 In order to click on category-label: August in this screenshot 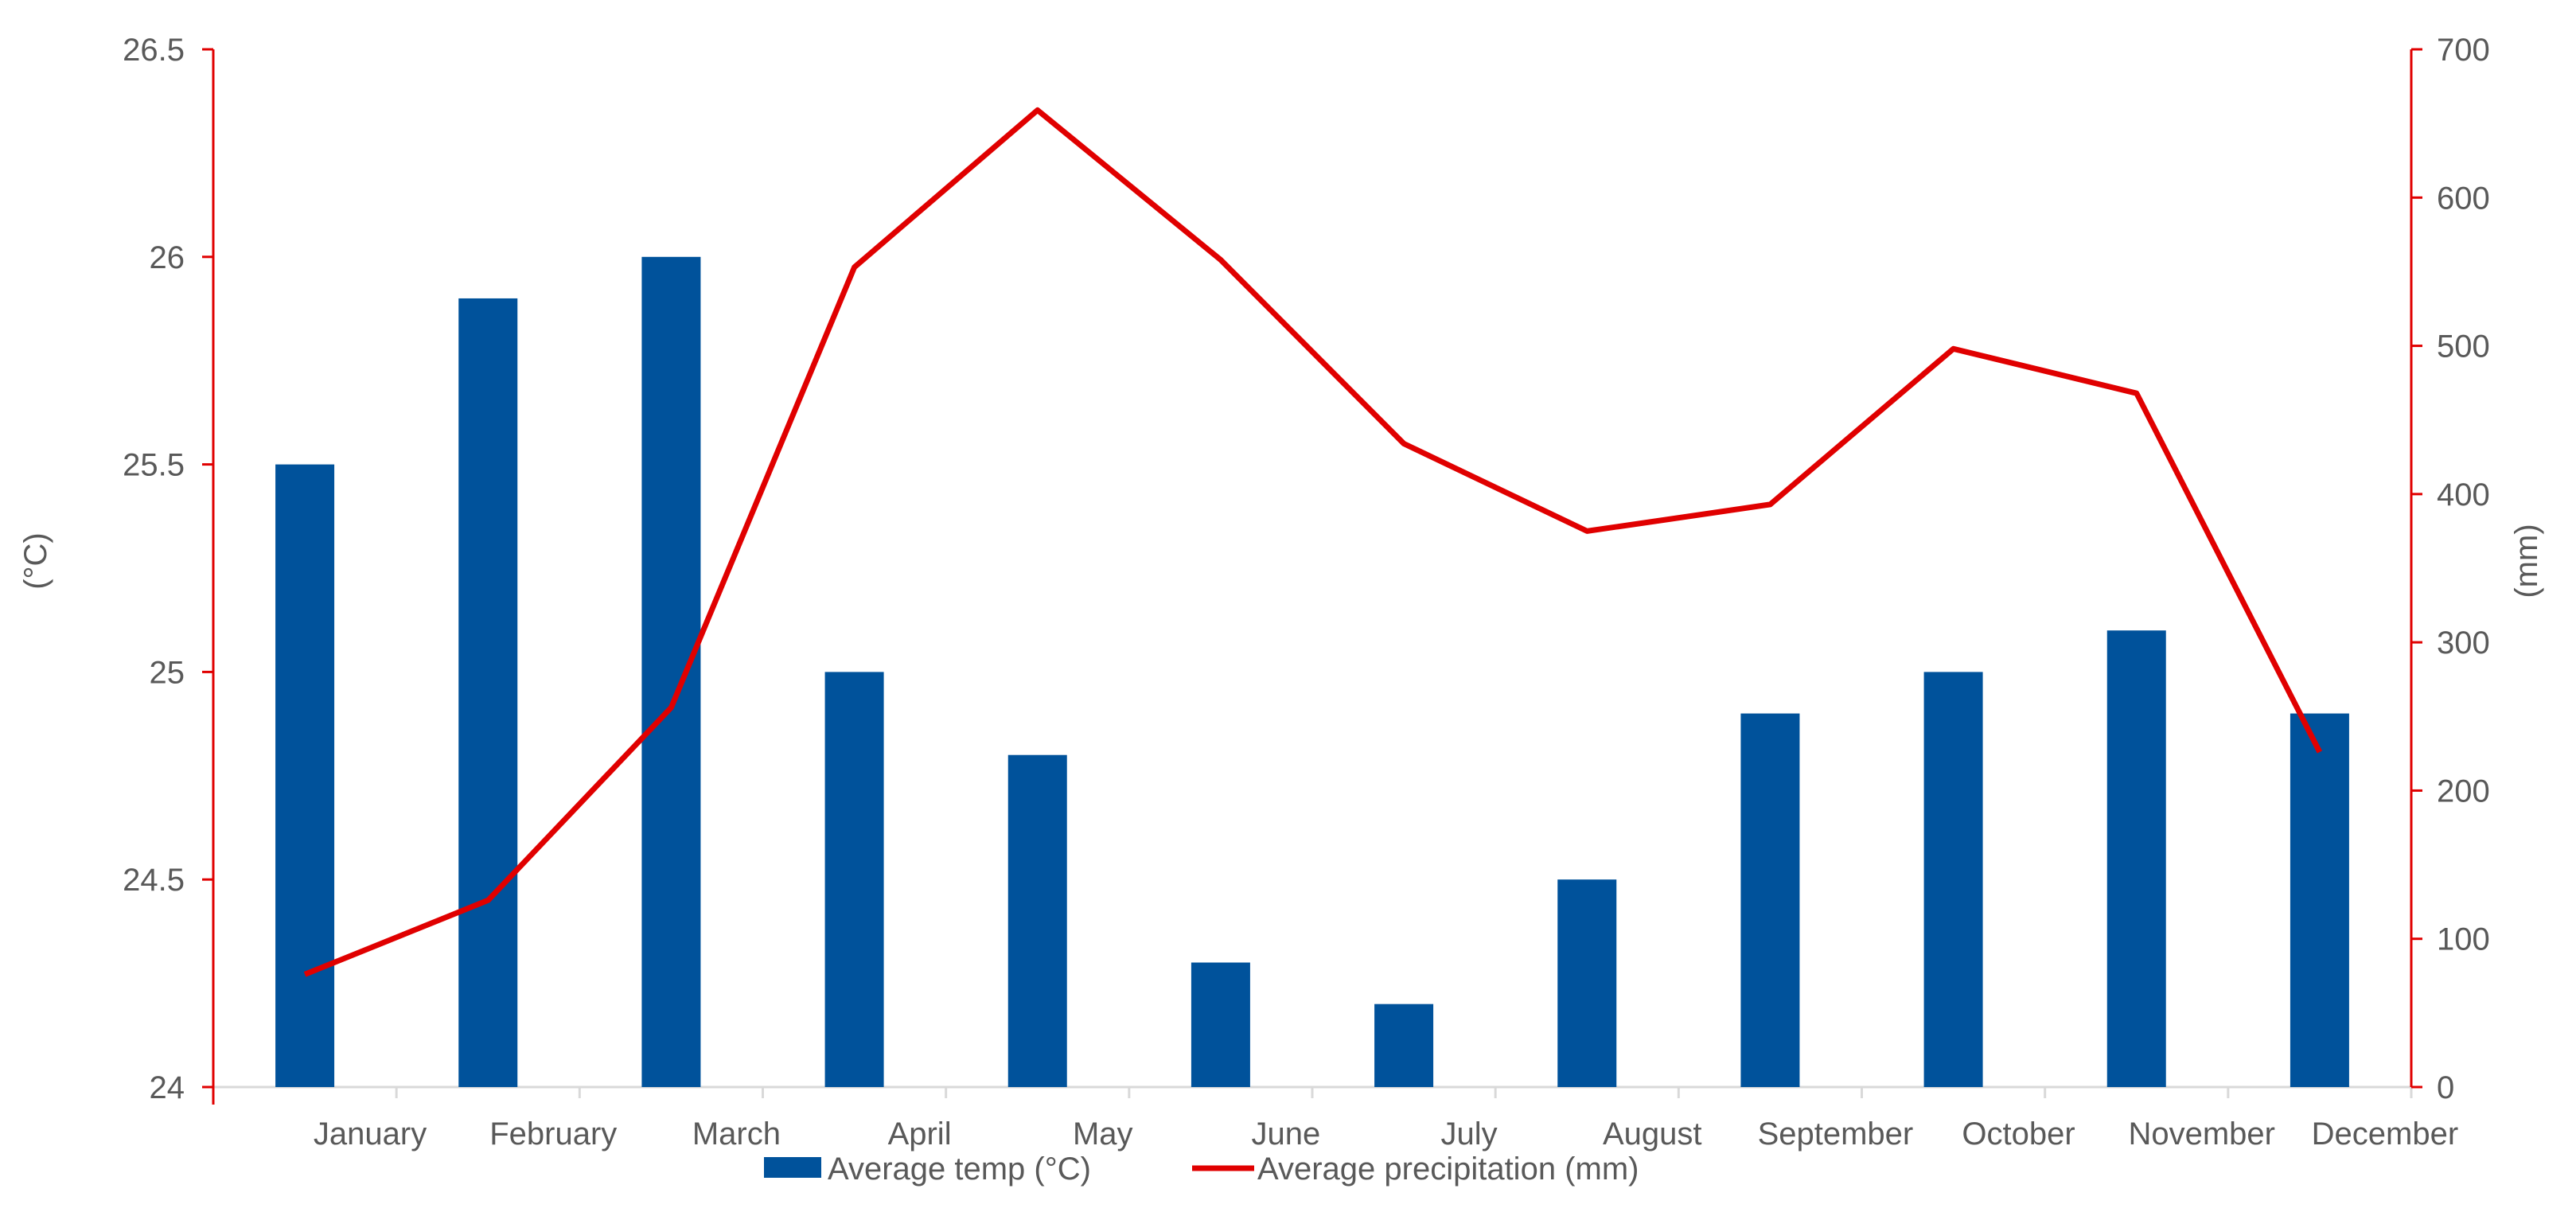, I will do `click(1652, 1134)`.